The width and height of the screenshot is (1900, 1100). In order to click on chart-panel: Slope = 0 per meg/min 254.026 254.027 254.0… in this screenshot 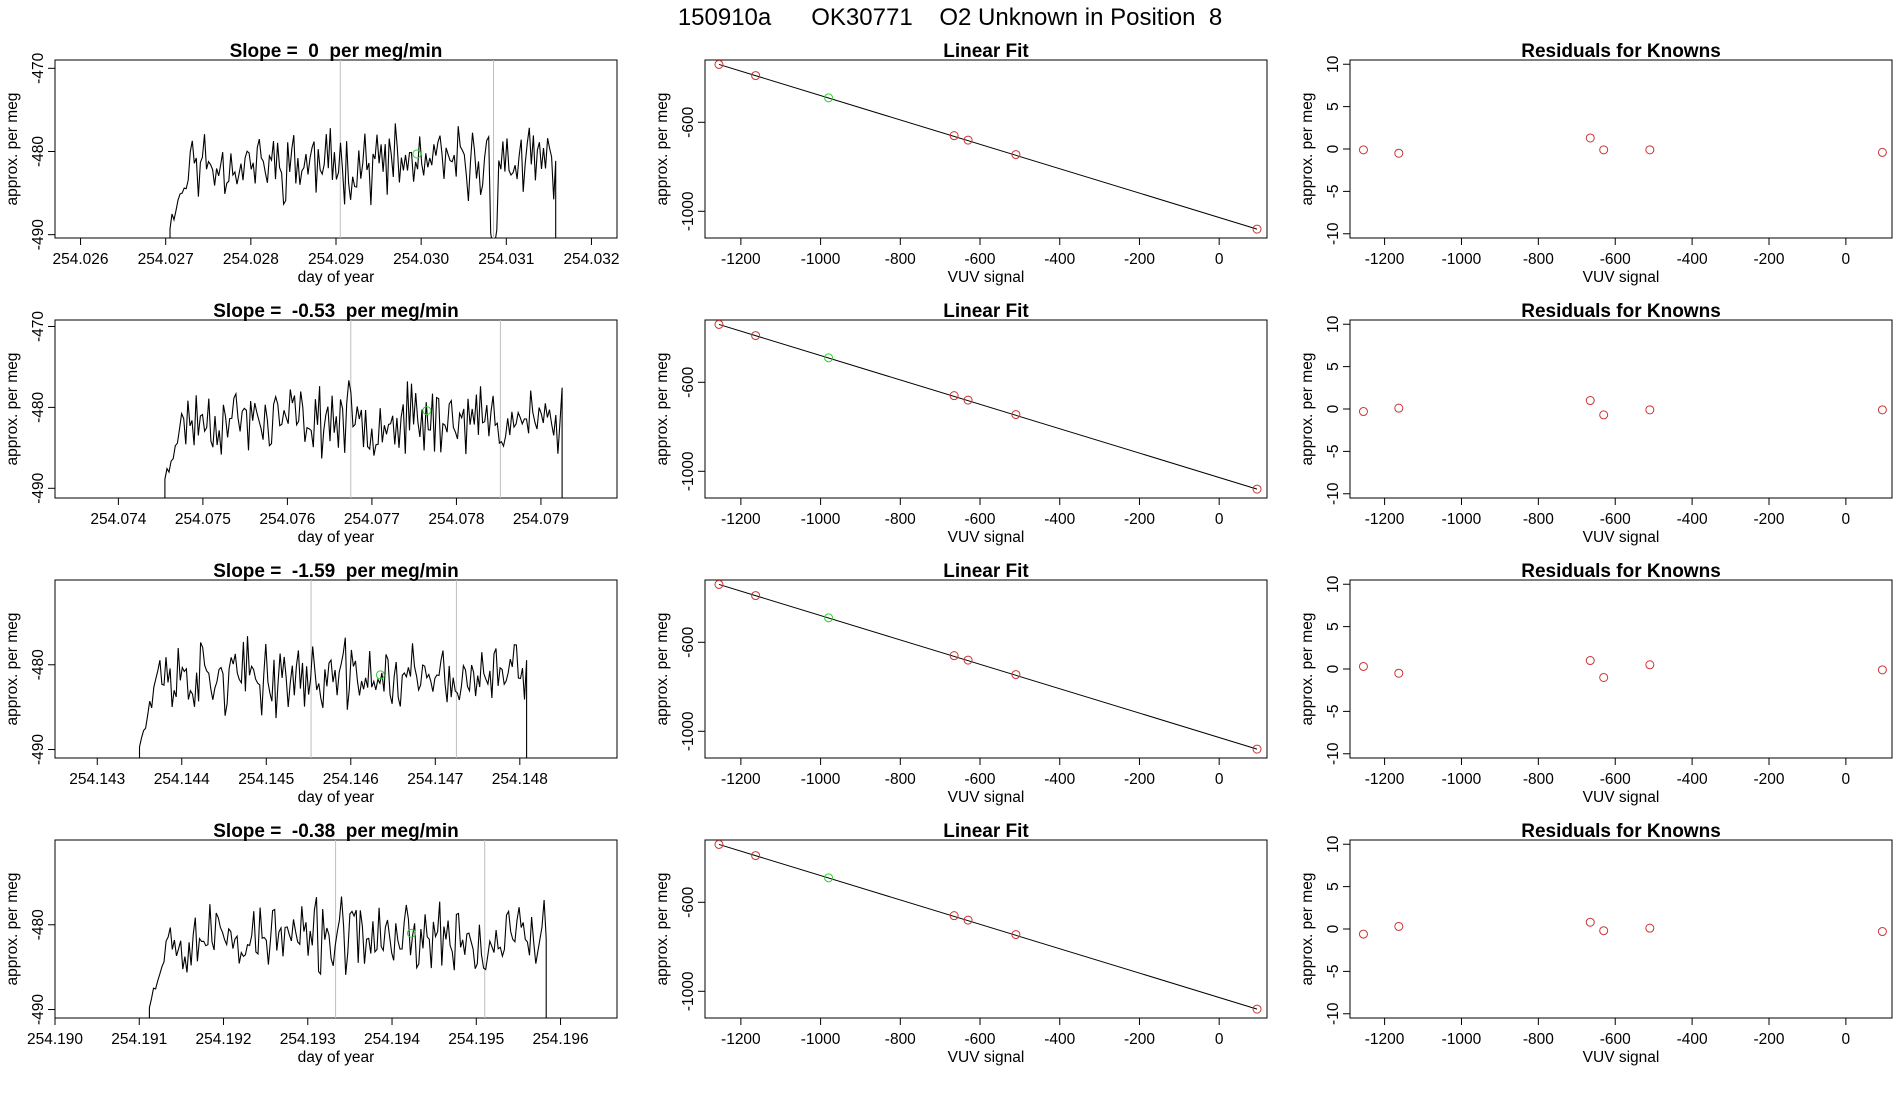, I will do `click(320, 170)`.